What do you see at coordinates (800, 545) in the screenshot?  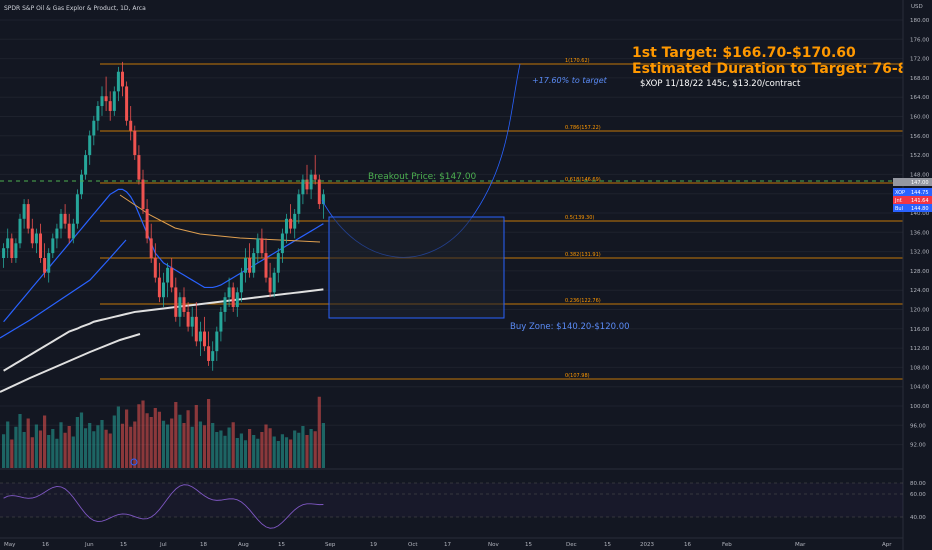 I see `x-tick-label: Mar` at bounding box center [800, 545].